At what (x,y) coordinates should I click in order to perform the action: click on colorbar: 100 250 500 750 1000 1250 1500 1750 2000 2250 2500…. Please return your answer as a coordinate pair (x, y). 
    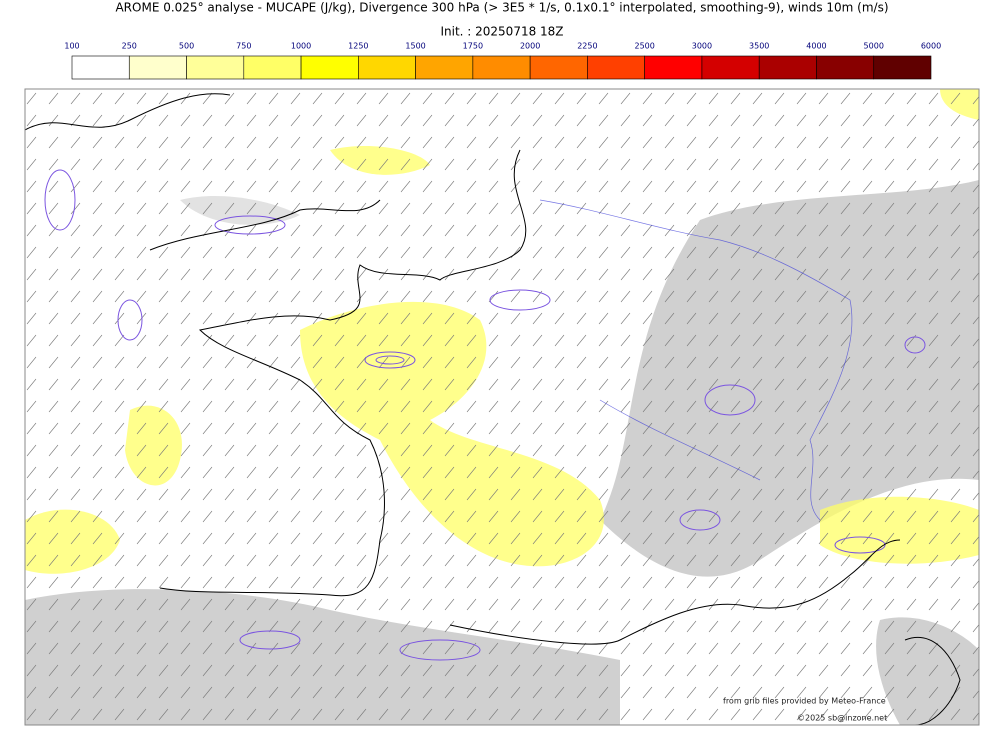
    Looking at the image, I should click on (502, 61).